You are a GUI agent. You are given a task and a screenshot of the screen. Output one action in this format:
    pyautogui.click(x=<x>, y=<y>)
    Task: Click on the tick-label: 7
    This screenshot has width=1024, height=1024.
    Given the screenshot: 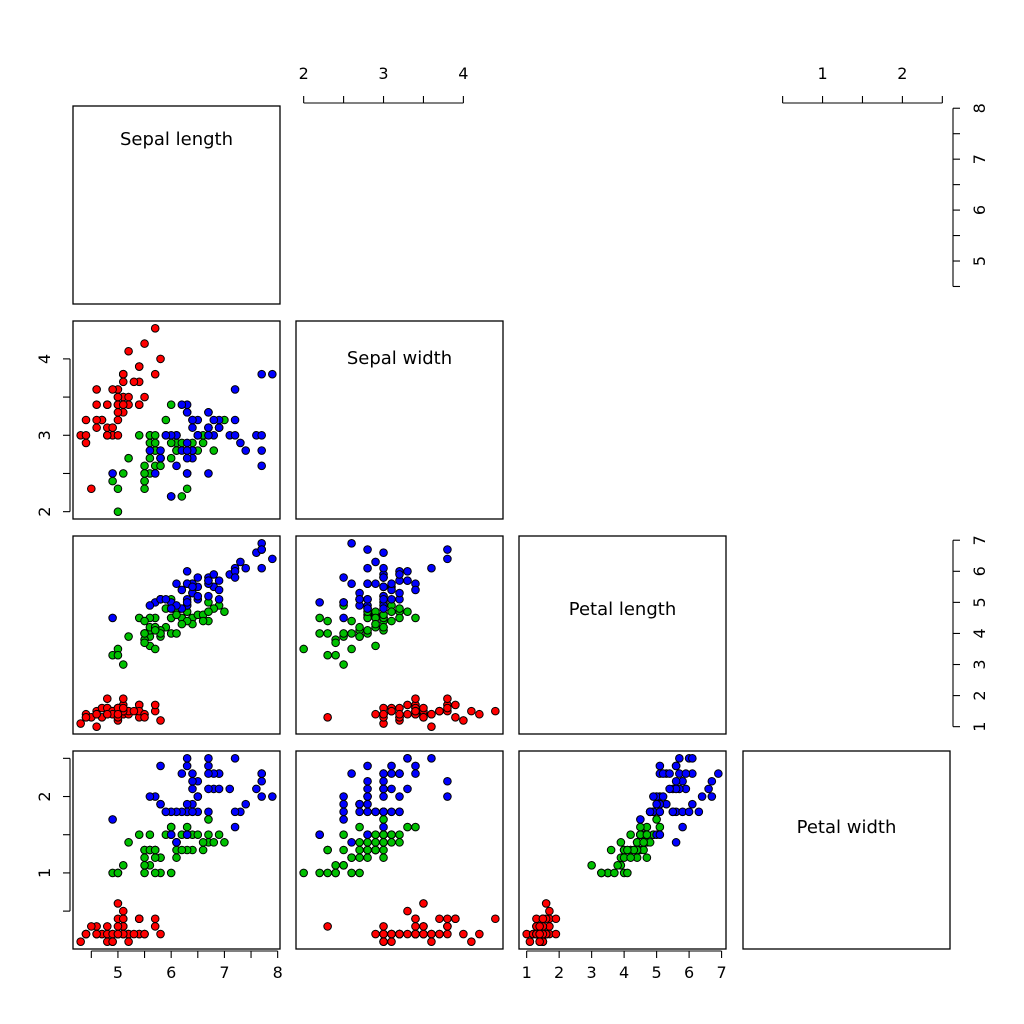 What is the action you would take?
    pyautogui.click(x=979, y=540)
    